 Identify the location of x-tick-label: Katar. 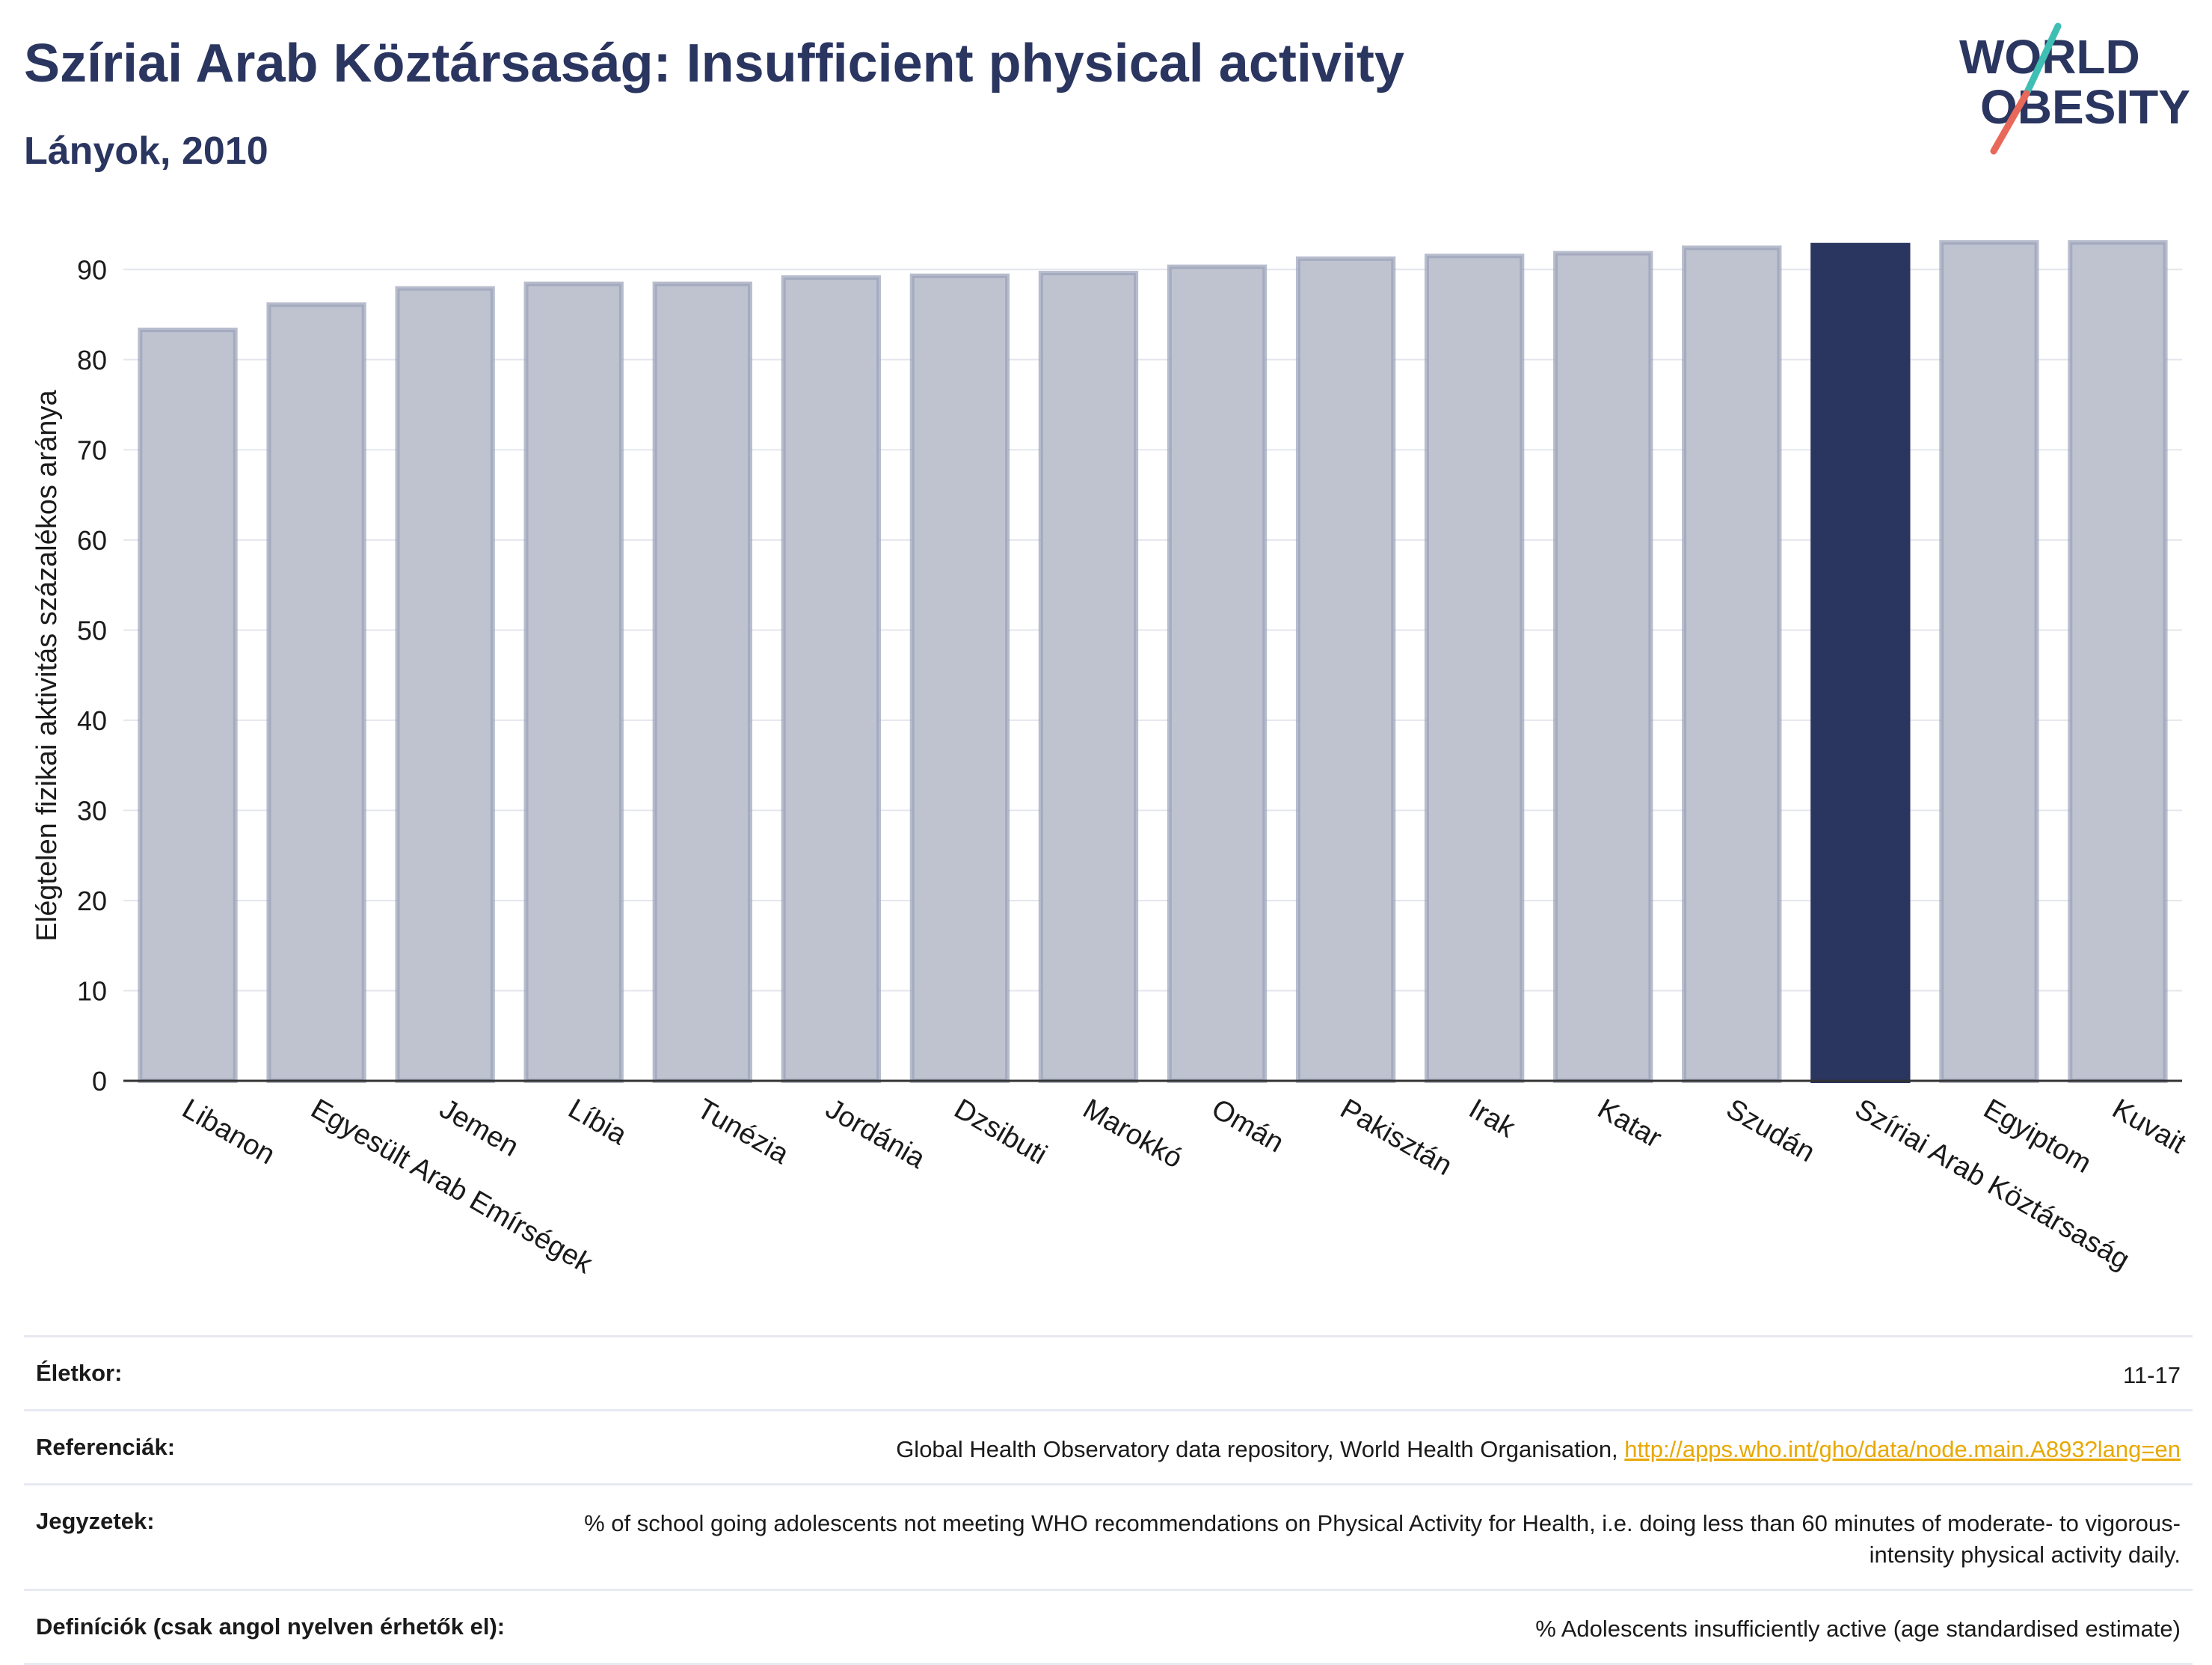
(1629, 1123).